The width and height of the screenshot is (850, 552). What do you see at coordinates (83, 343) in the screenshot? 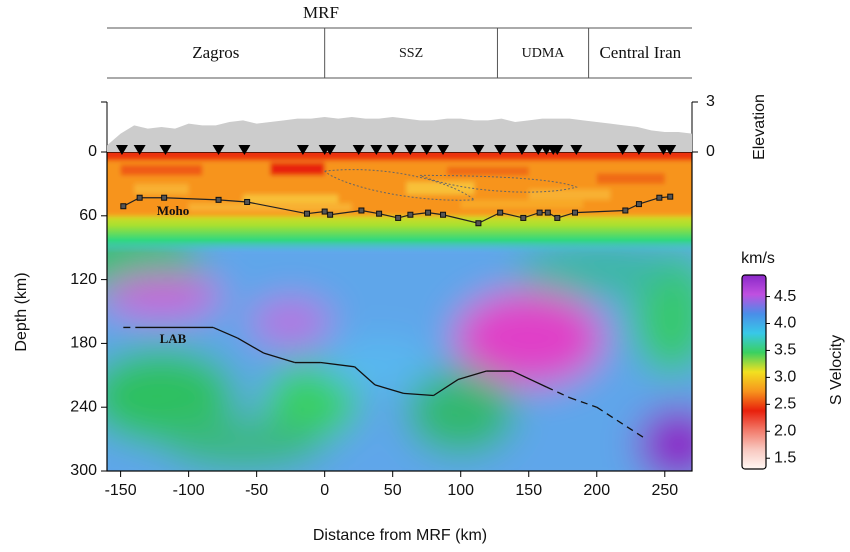
I see `y-tick-label: 180` at bounding box center [83, 343].